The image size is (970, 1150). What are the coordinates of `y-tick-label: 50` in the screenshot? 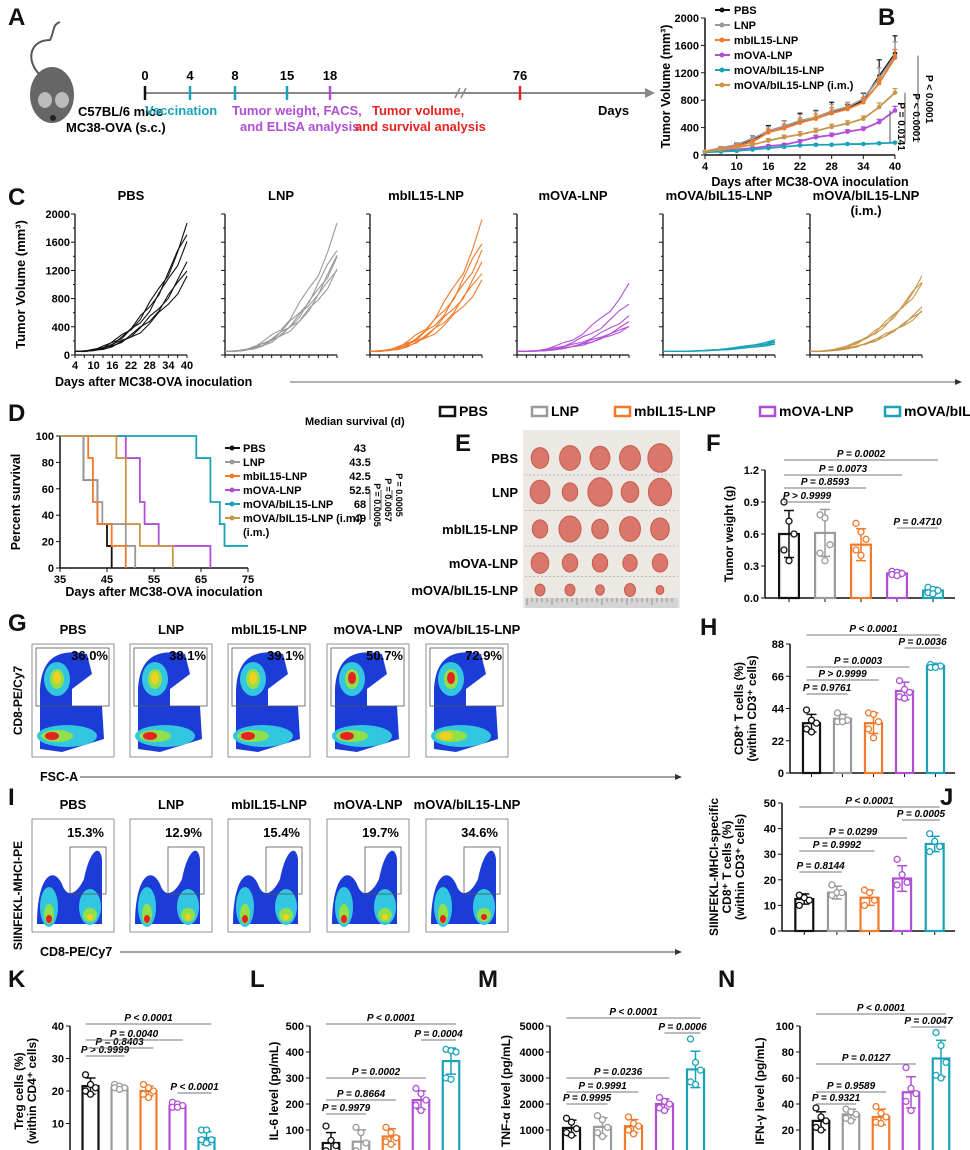 It's located at (770, 804).